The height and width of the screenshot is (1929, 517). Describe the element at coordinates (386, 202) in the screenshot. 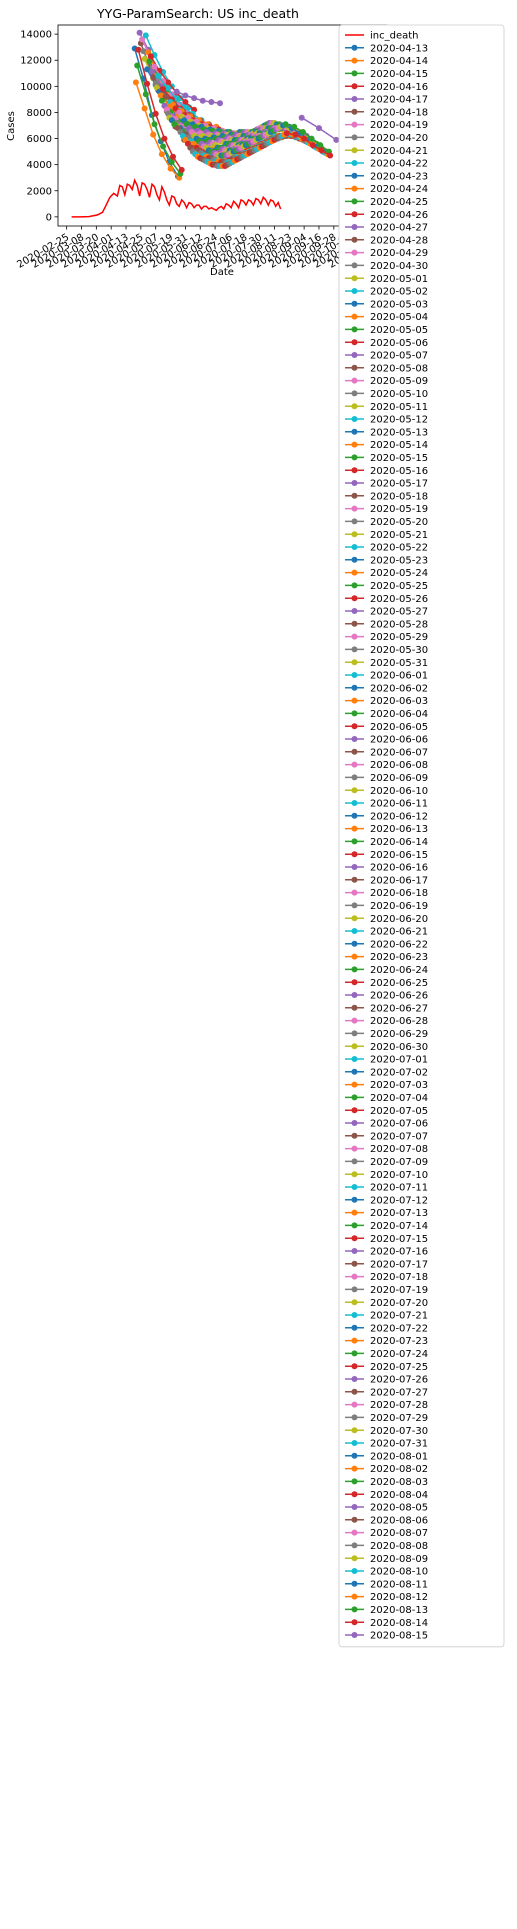

I see `legend-entry: 2020-04-25` at that location.